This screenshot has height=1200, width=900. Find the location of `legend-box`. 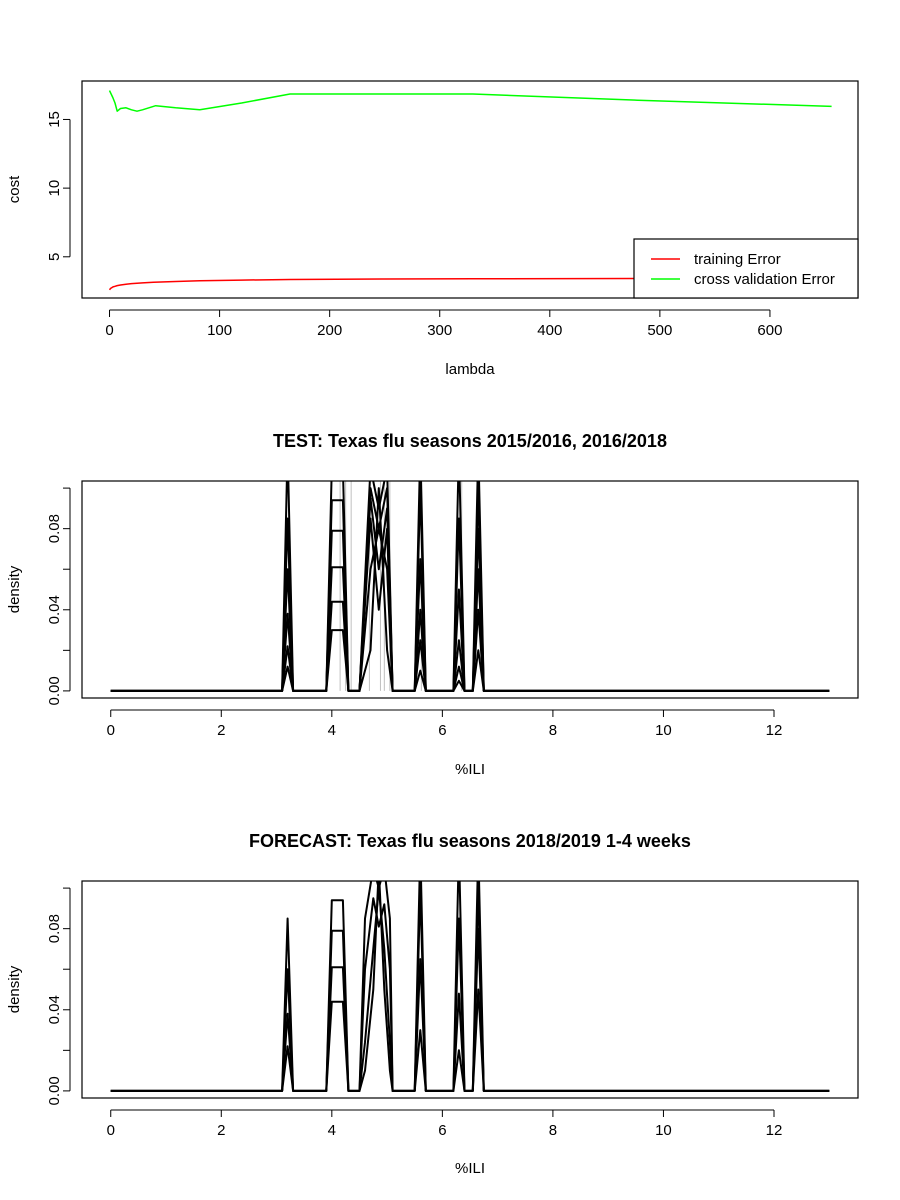

legend-box is located at coordinates (746, 268).